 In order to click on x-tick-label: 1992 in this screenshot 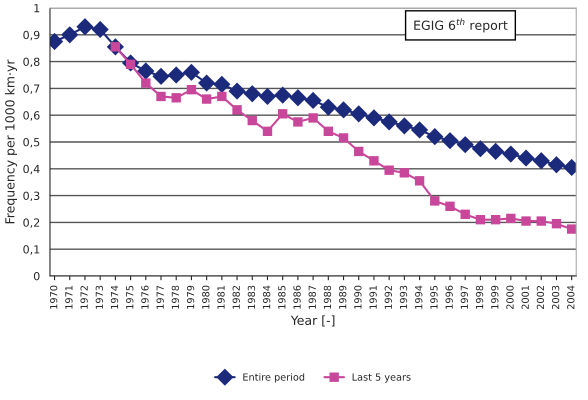, I will do `click(388, 297)`.